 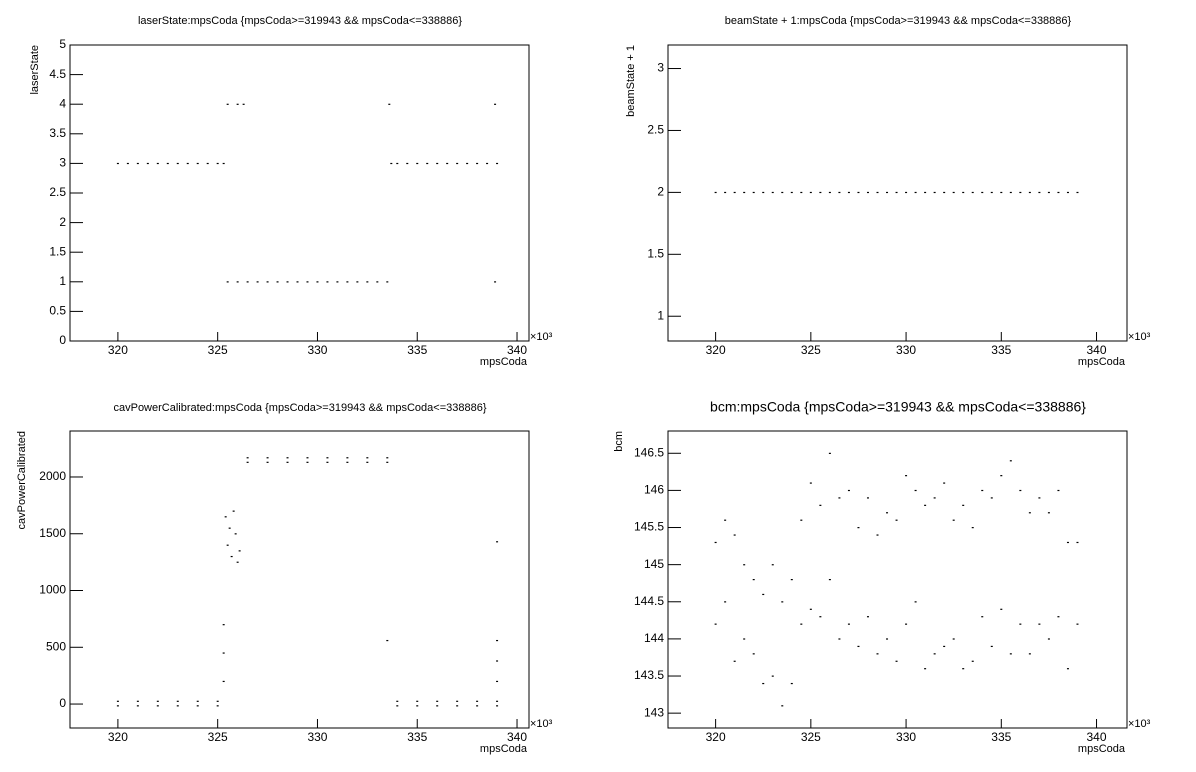 What do you see at coordinates (22, 480) in the screenshot?
I see `y-axis-label: cavPowerCalibrated` at bounding box center [22, 480].